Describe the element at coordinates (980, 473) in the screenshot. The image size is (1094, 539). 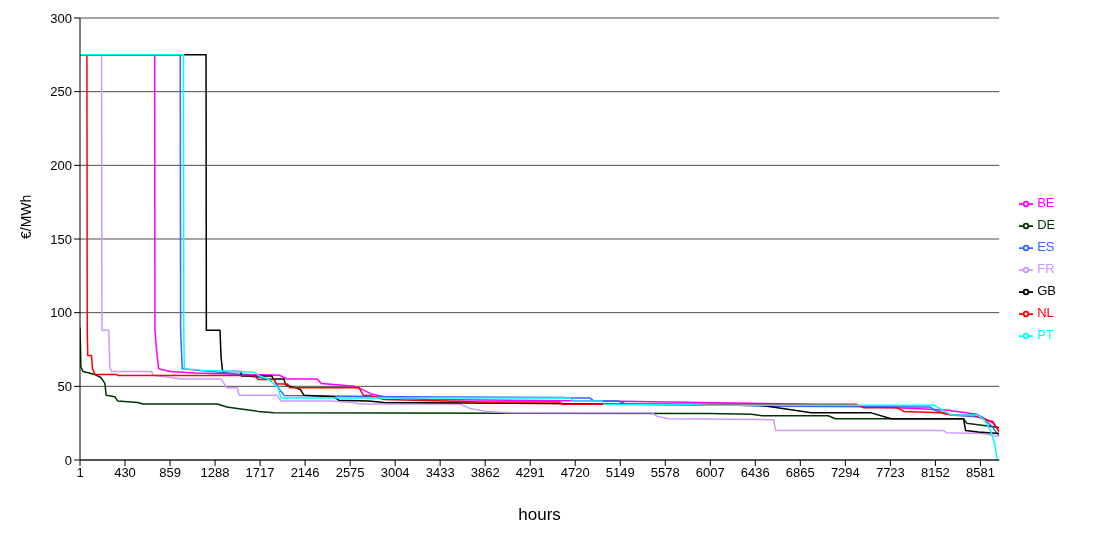
I see `x-tick-label: 8581` at that location.